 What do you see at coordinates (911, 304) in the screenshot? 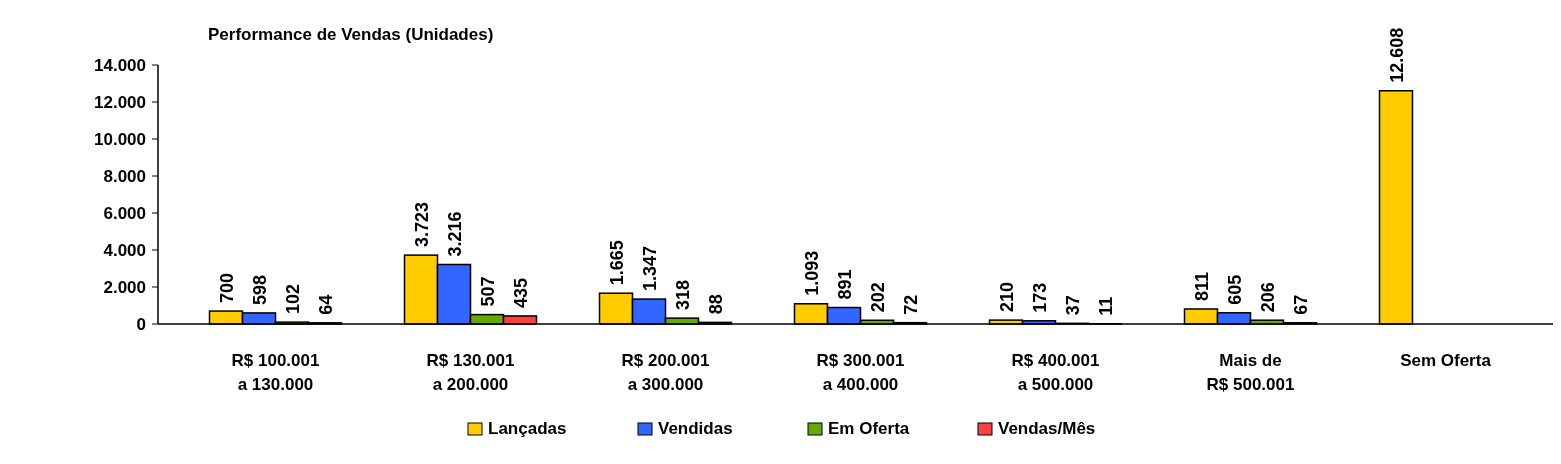
I see `data-label: 72` at bounding box center [911, 304].